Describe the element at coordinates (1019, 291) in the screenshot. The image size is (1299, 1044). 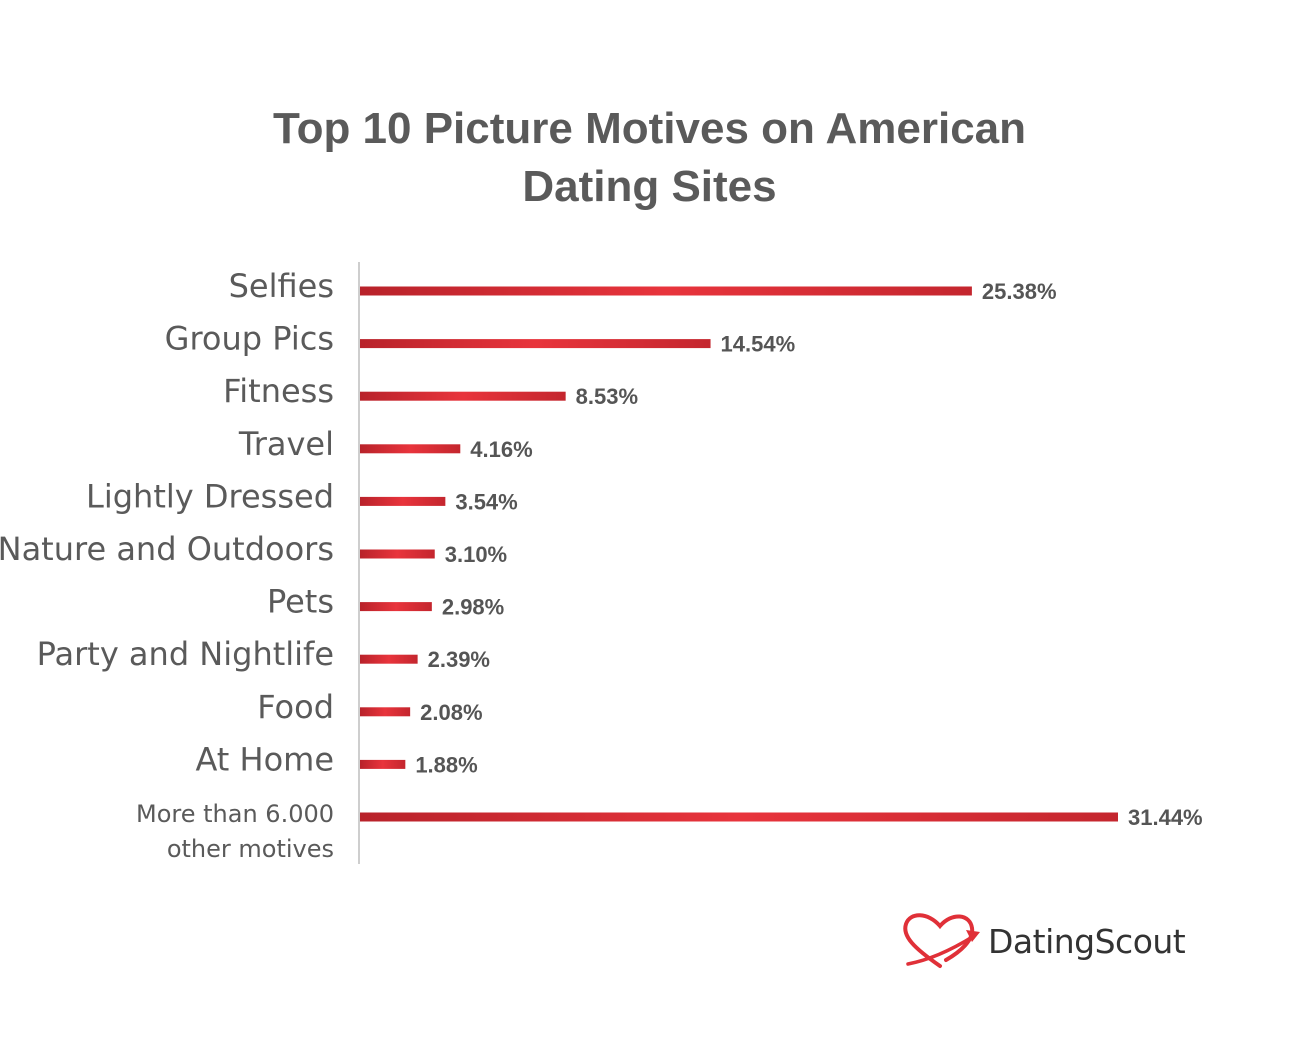
I see `bar-value-label: 25.38%` at that location.